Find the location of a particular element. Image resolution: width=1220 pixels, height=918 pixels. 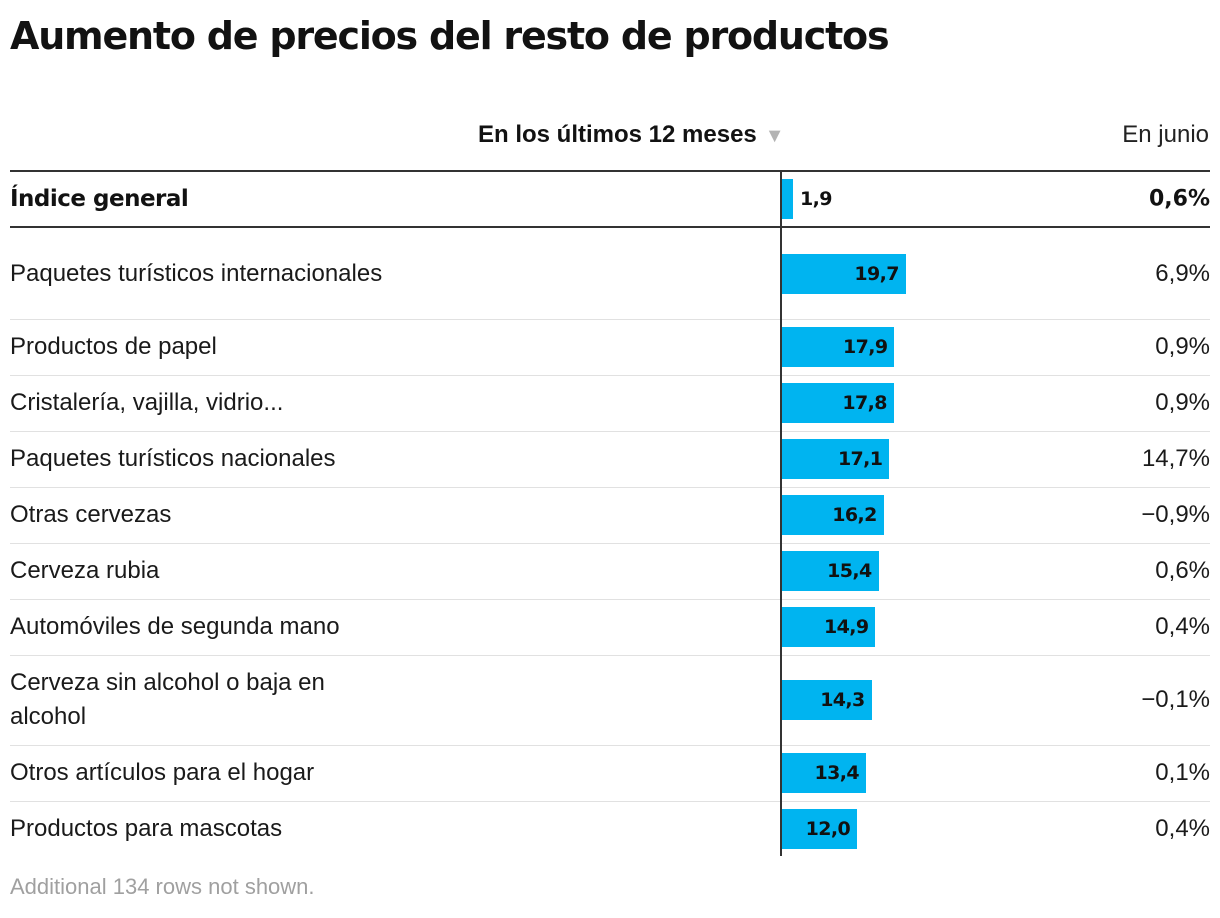

row-label: Automóviles de segunda mano is located at coordinates (175, 626).